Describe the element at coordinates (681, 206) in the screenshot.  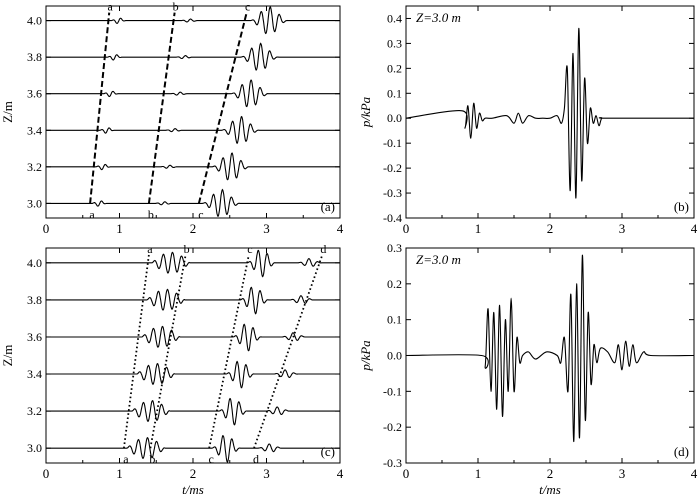
I see `panel-label: (b)` at that location.